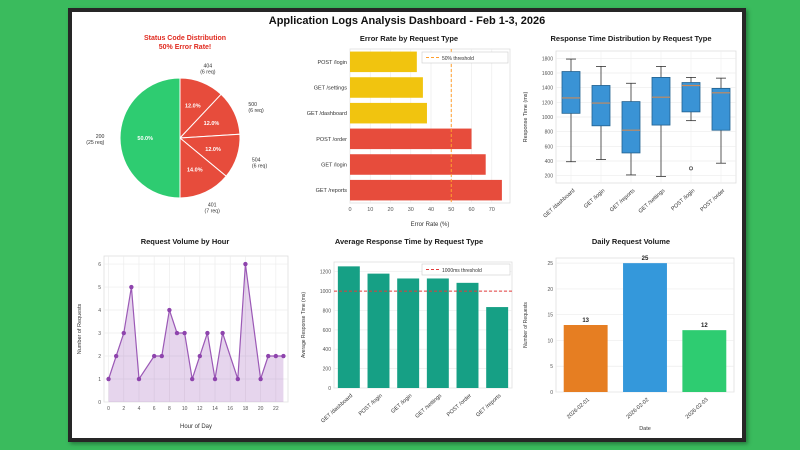 The width and height of the screenshot is (800, 450). Describe the element at coordinates (550, 264) in the screenshot. I see `tick-label: 25` at that location.